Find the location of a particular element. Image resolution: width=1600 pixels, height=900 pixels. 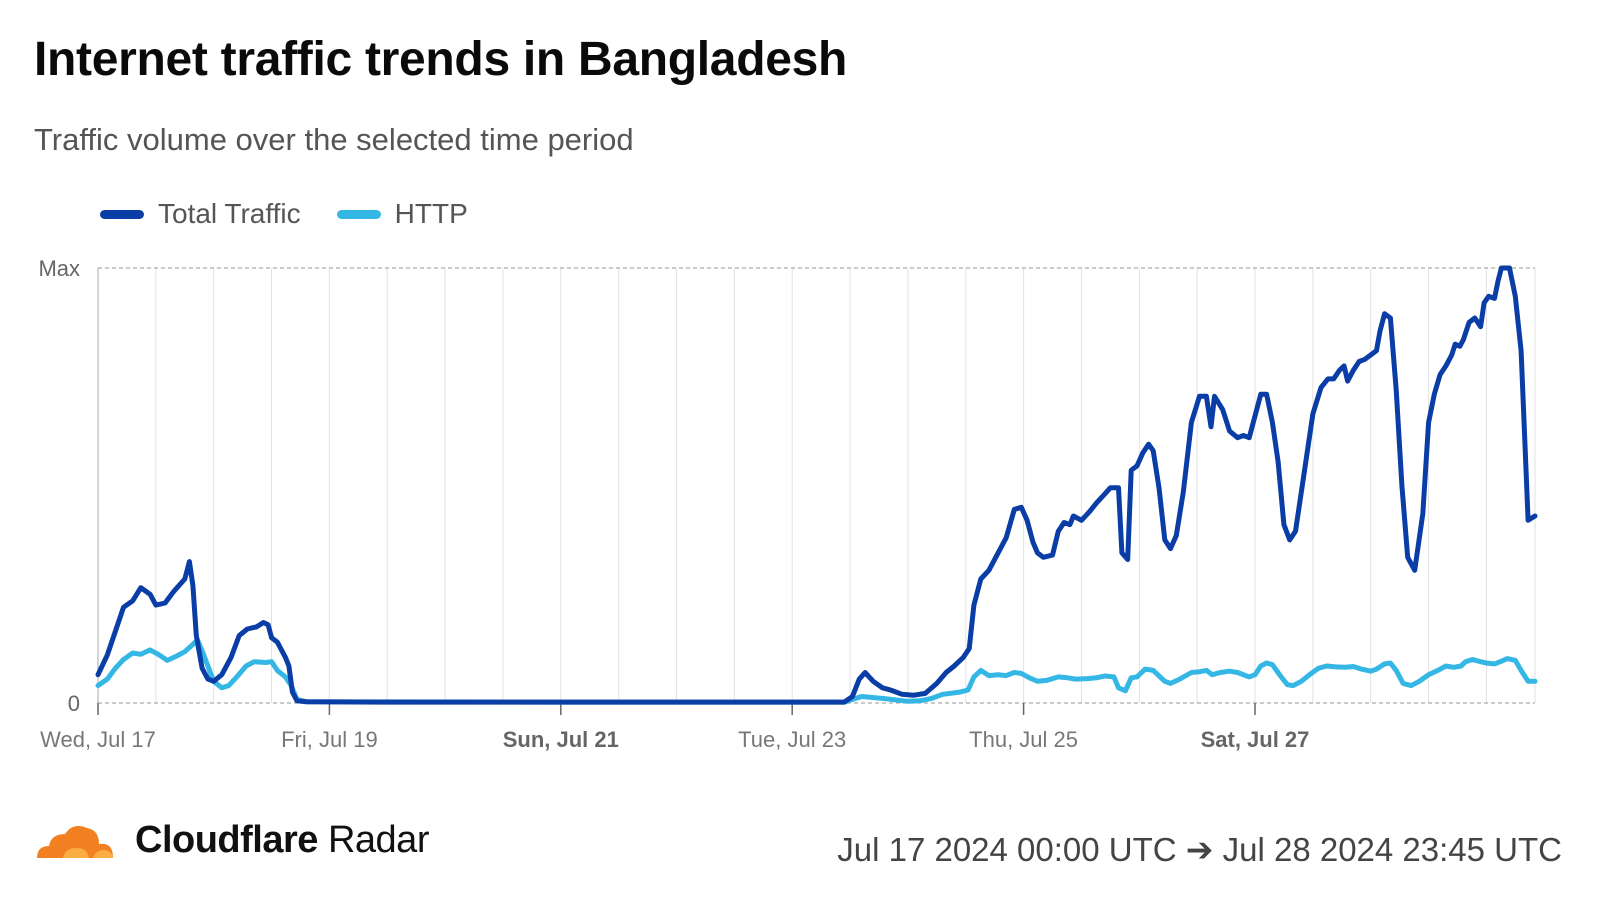

x-tick-label: Fri, Jul 19 is located at coordinates (329, 739).